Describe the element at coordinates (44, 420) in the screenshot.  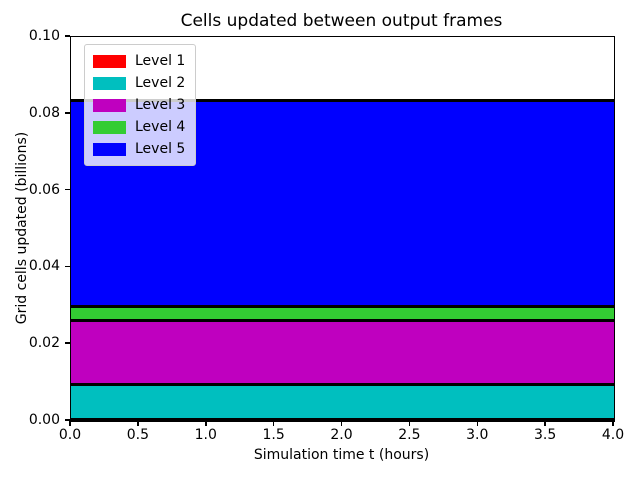
I see `y-tick-label: 0.00` at that location.